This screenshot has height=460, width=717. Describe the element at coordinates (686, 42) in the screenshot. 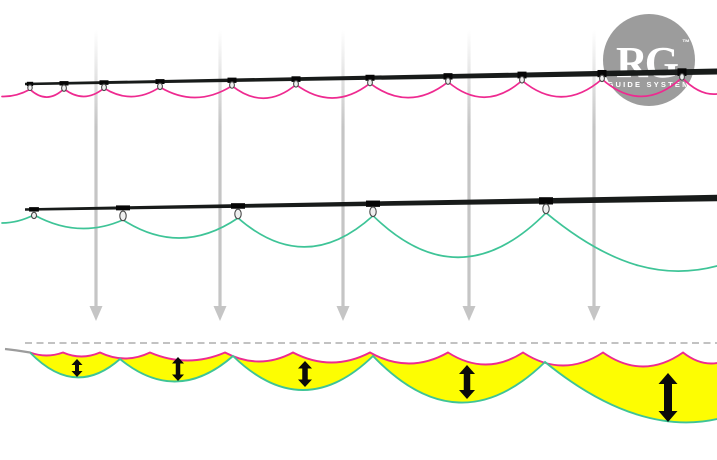

I see `logo-trademark: ™` at that location.